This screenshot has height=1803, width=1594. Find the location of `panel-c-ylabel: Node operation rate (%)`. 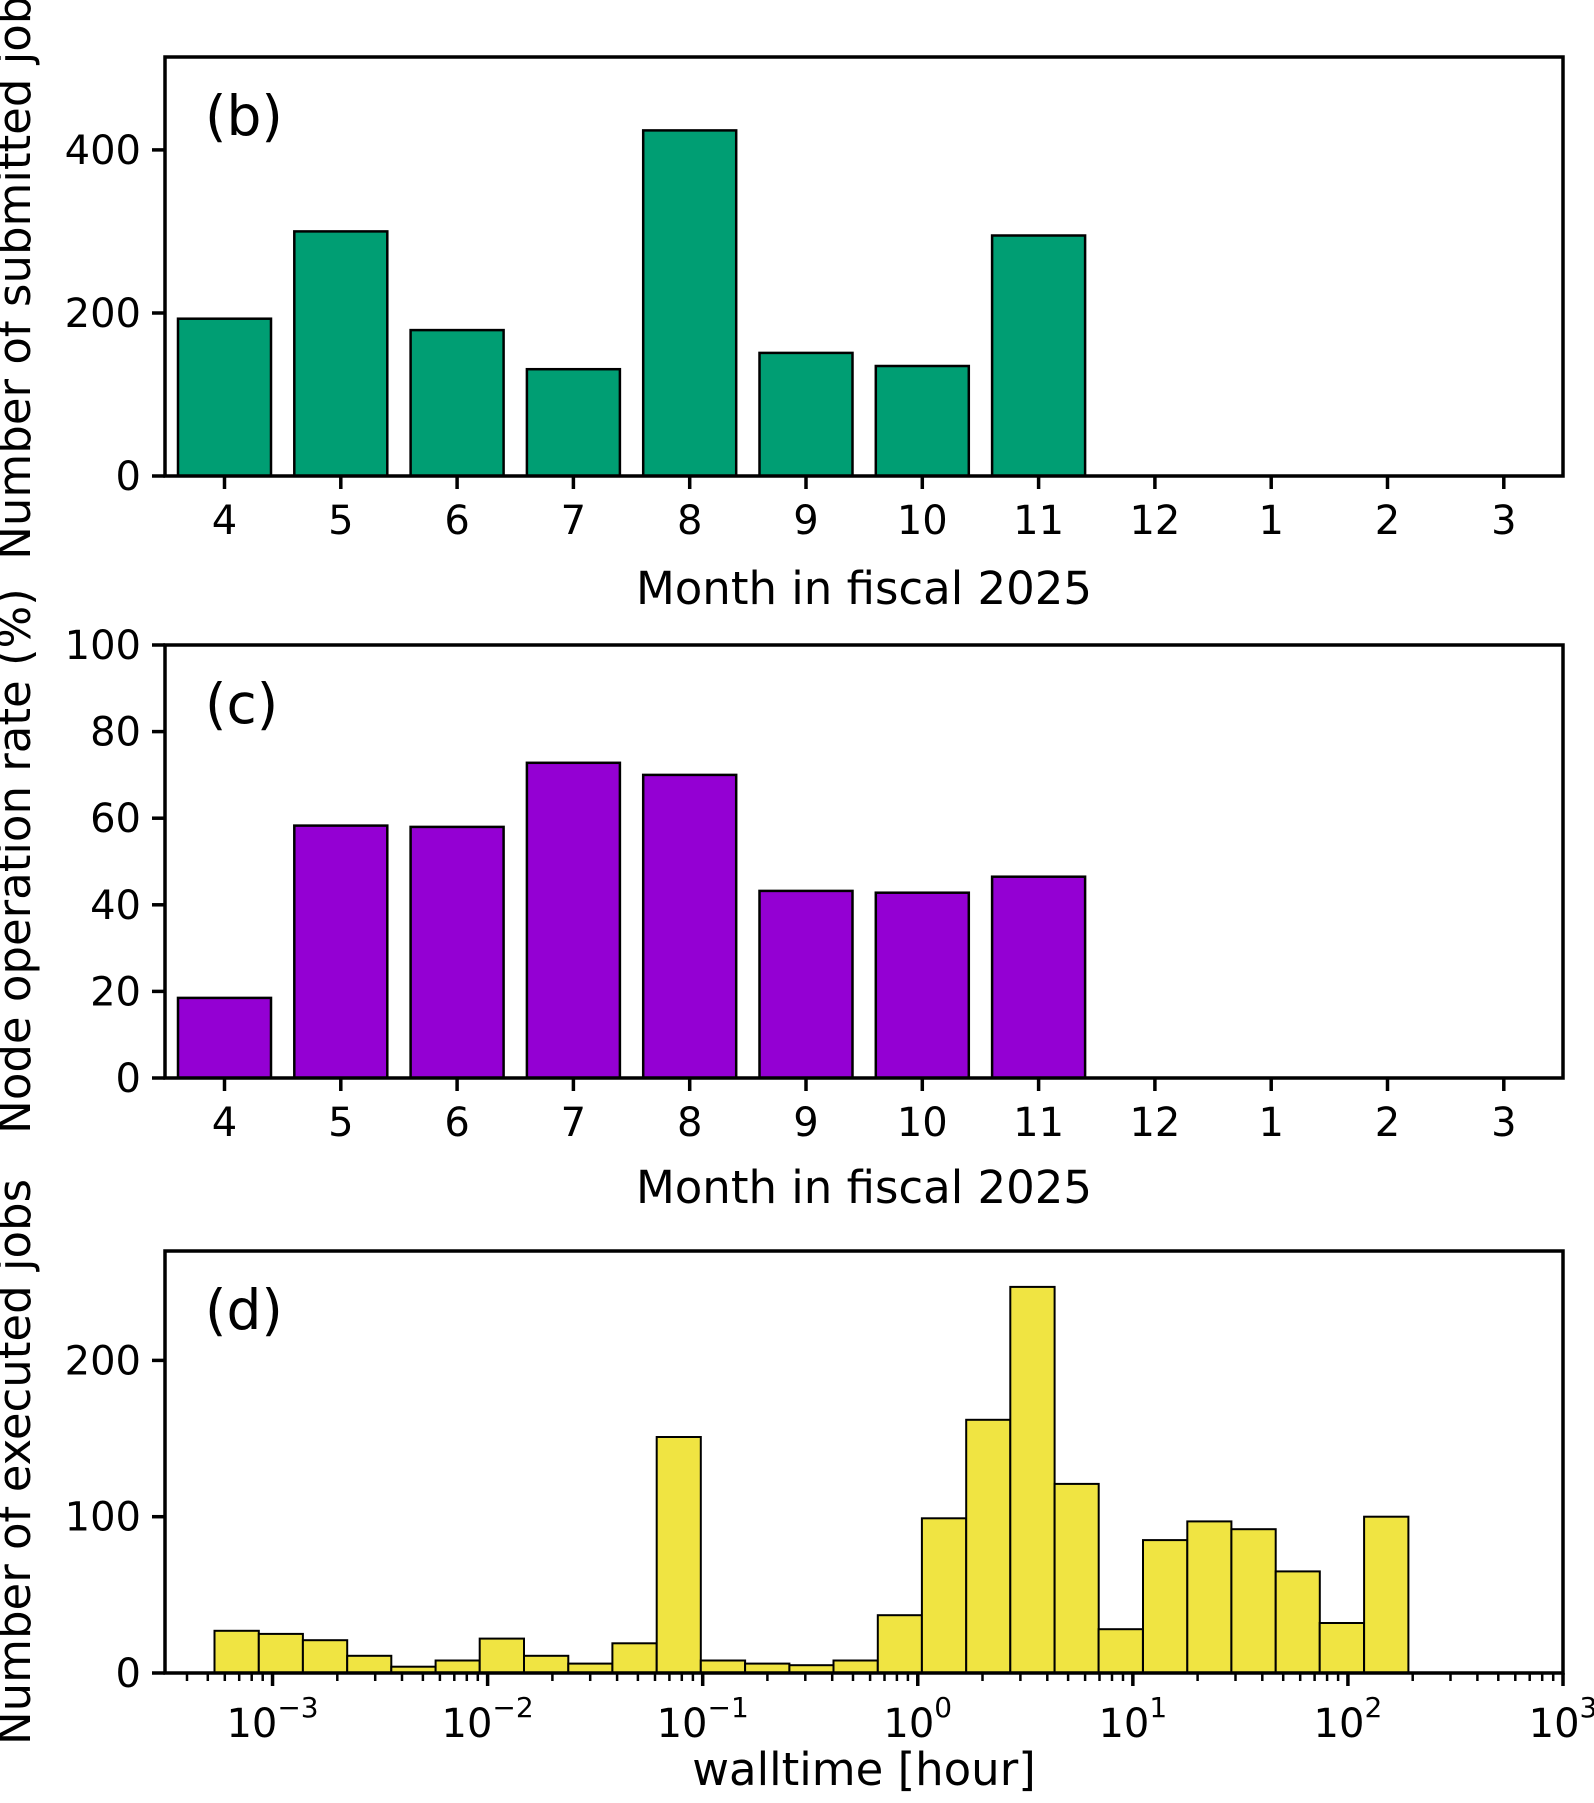

panel-c-ylabel: Node operation rate (%) is located at coordinates (20, 861).